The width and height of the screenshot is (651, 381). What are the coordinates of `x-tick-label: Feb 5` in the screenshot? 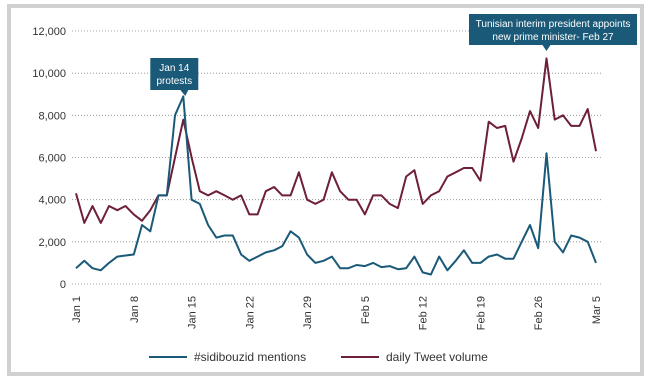 It's located at (366, 310).